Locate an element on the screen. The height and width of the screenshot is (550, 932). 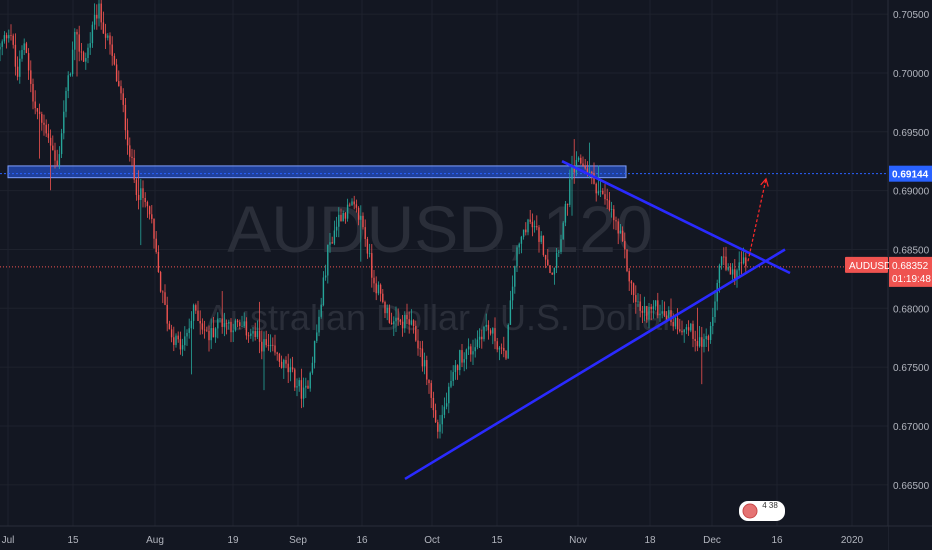
symbol-tag-label: AUDUSD is located at coordinates (870, 266).